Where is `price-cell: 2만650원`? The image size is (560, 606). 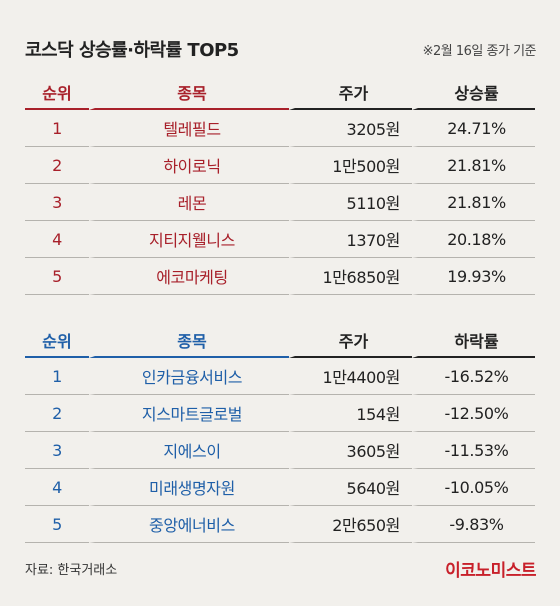
price-cell: 2만650원 is located at coordinates (350, 524).